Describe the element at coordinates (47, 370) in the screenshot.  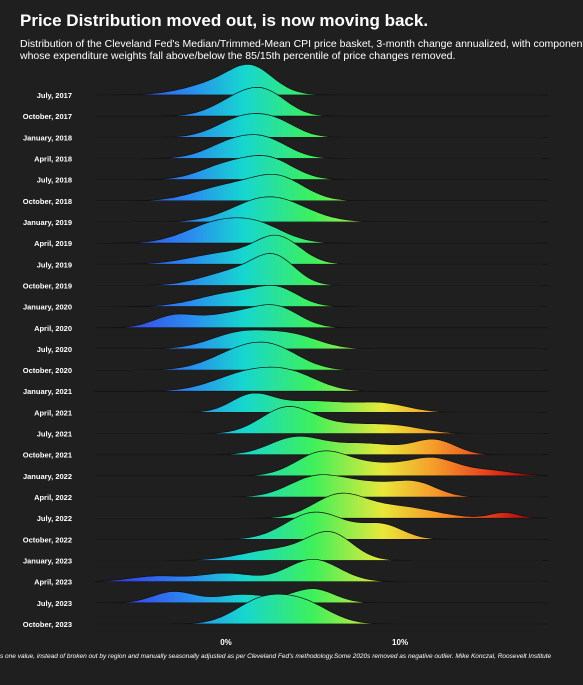
I see `row-label: October, 2020` at that location.